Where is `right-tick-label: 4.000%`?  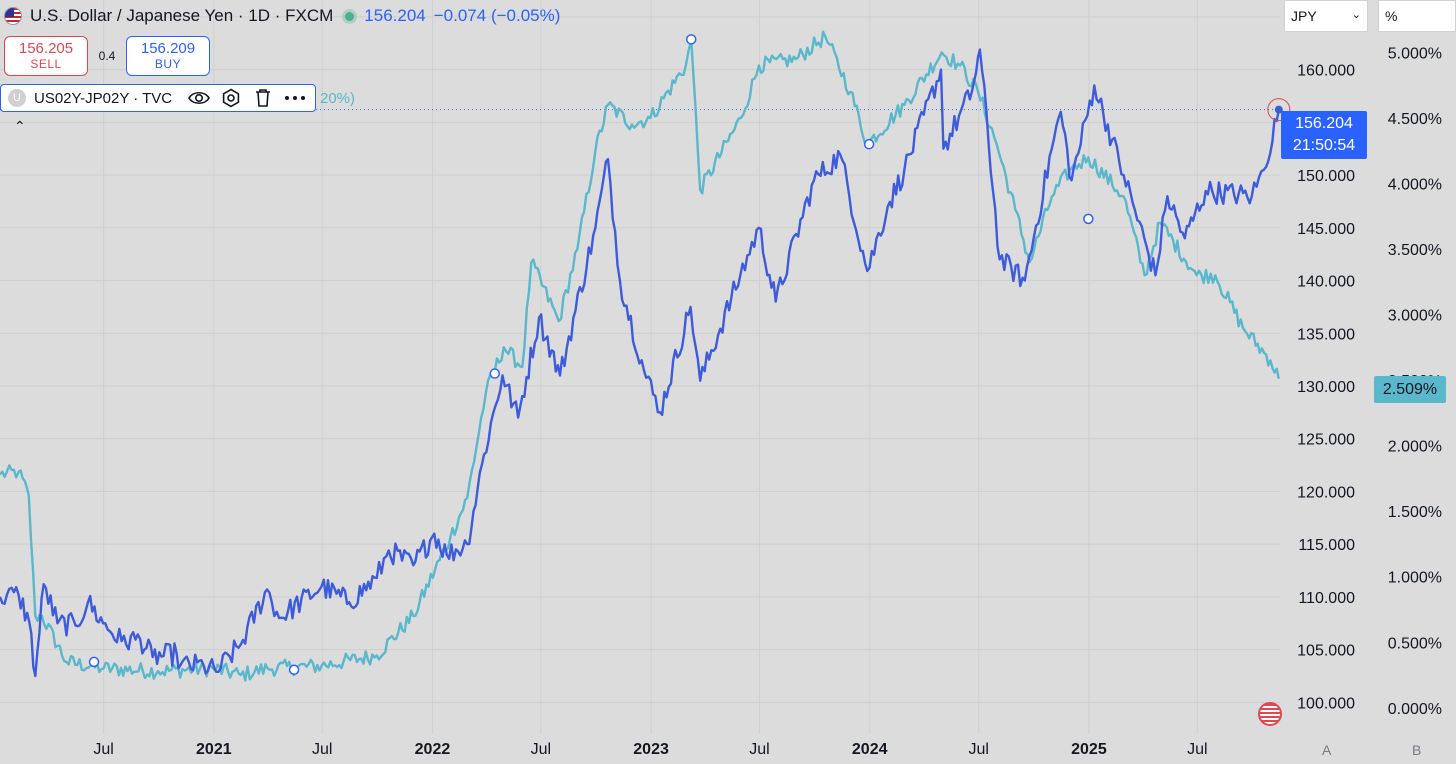
right-tick-label: 4.000% is located at coordinates (1415, 185).